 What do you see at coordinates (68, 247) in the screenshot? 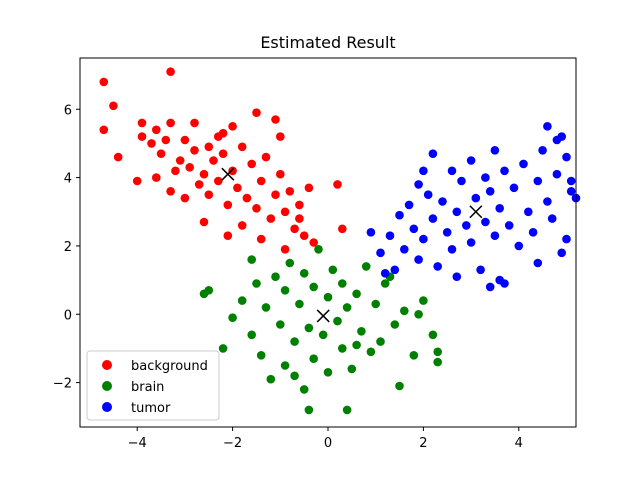
I see `y-tick-label: 2` at bounding box center [68, 247].